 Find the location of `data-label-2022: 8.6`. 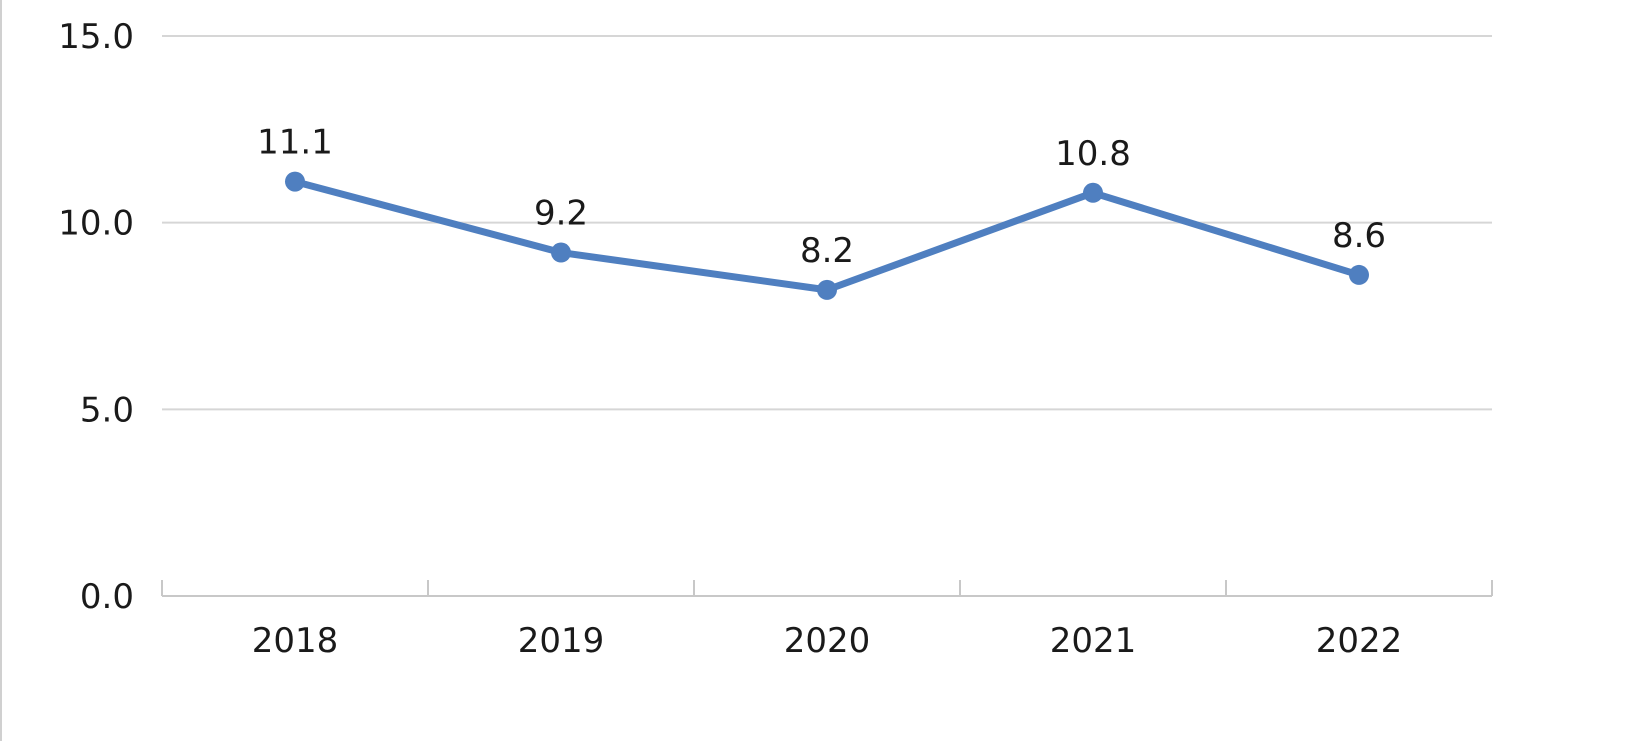

data-label-2022: 8.6 is located at coordinates (1359, 236).